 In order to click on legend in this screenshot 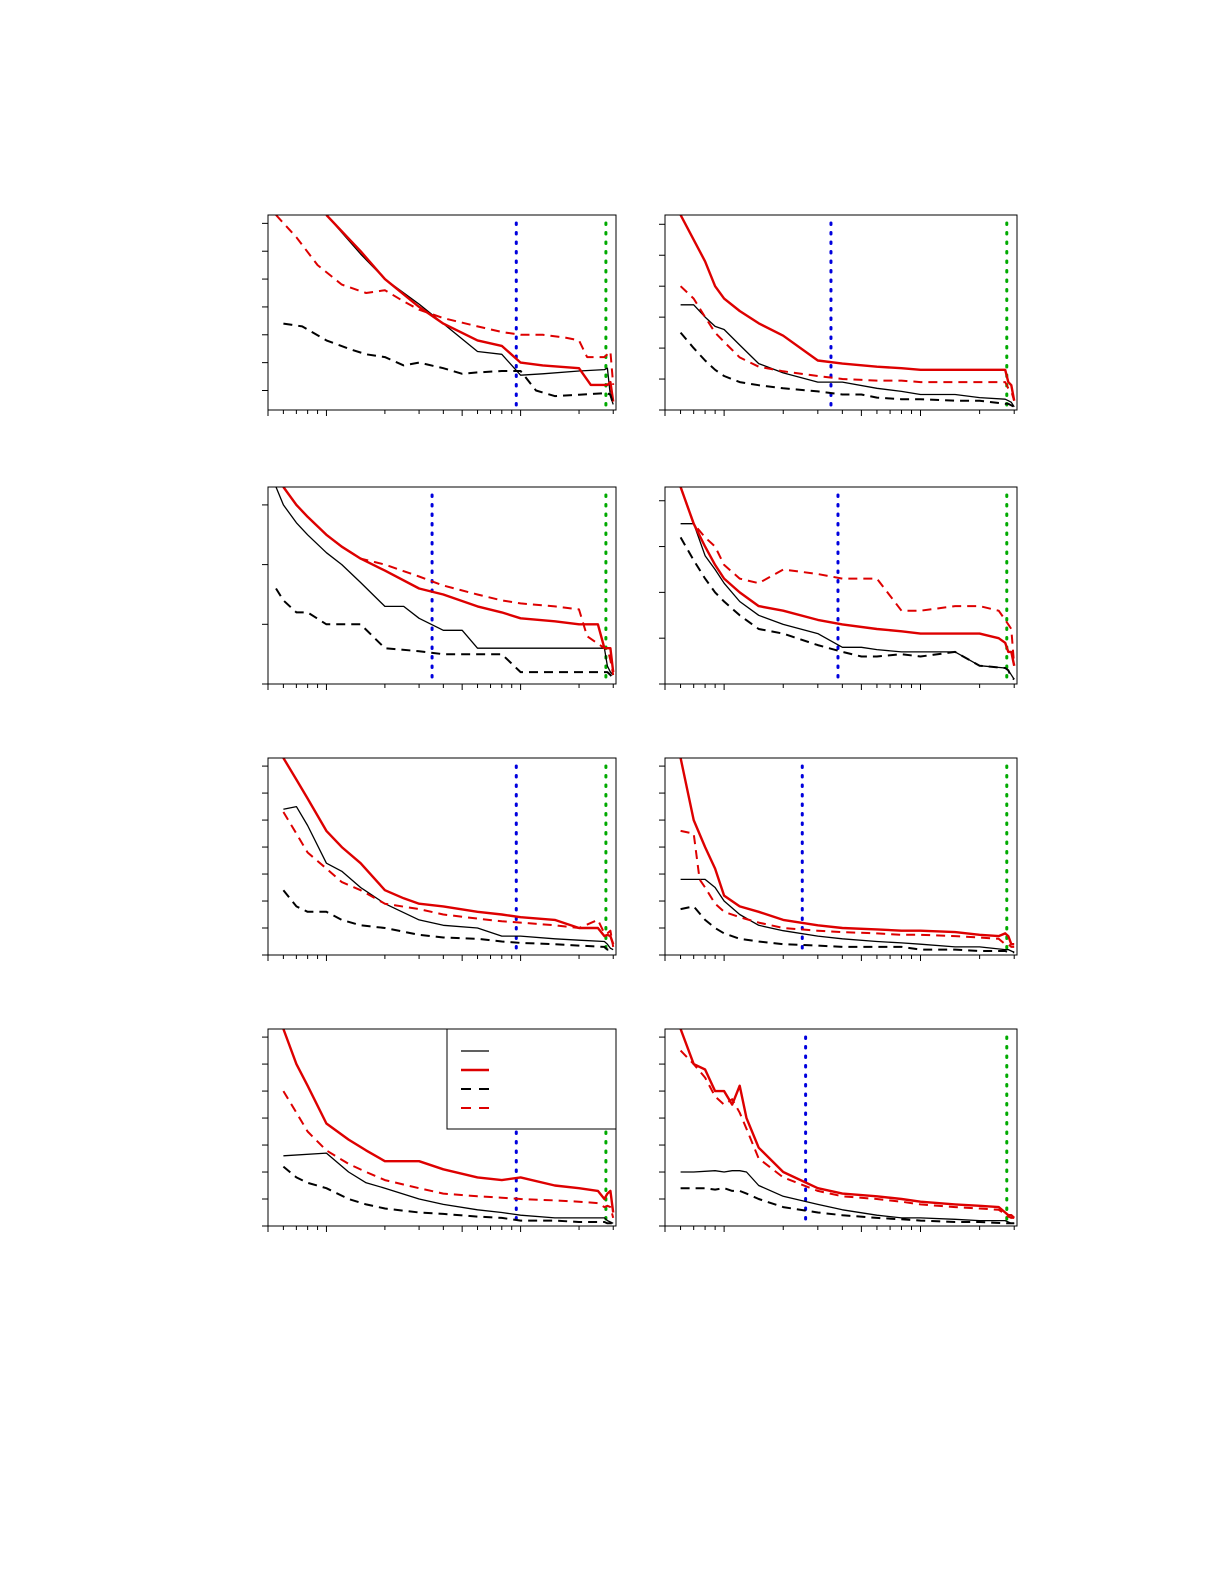, I will do `click(531, 1079)`.